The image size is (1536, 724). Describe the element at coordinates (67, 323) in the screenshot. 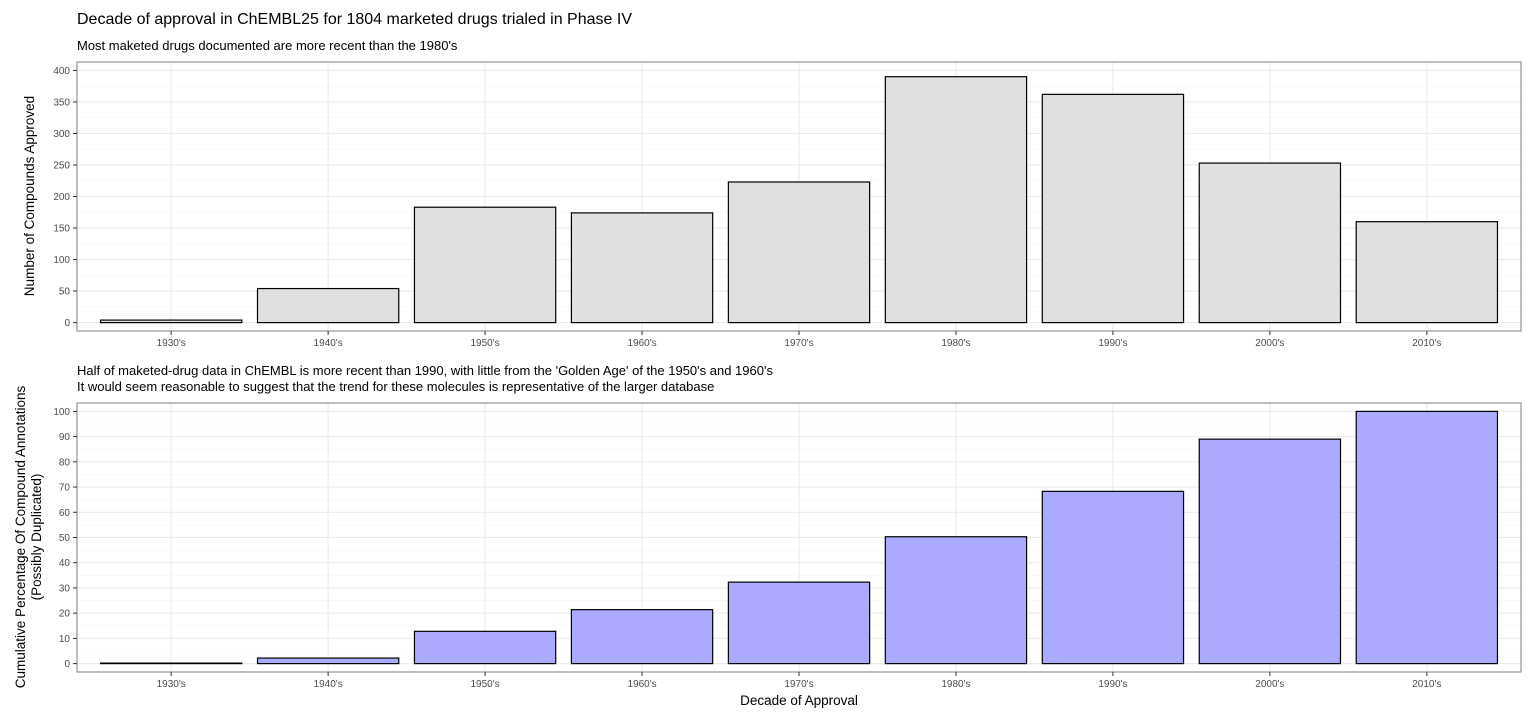

I see `top-y-tick-label: 0` at that location.